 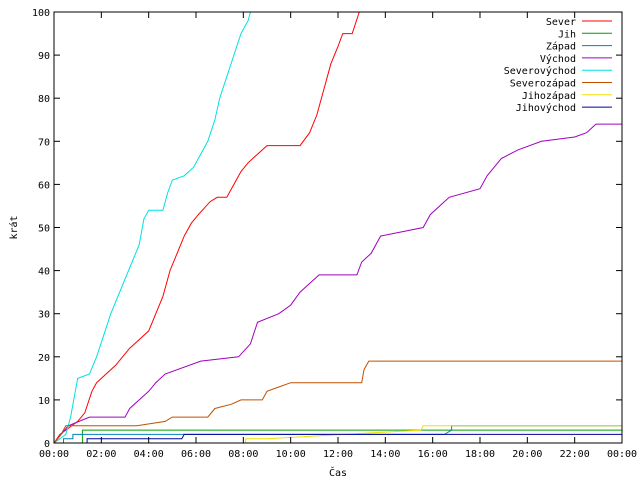 I want to click on legend-label: Západ, so click(x=561, y=47).